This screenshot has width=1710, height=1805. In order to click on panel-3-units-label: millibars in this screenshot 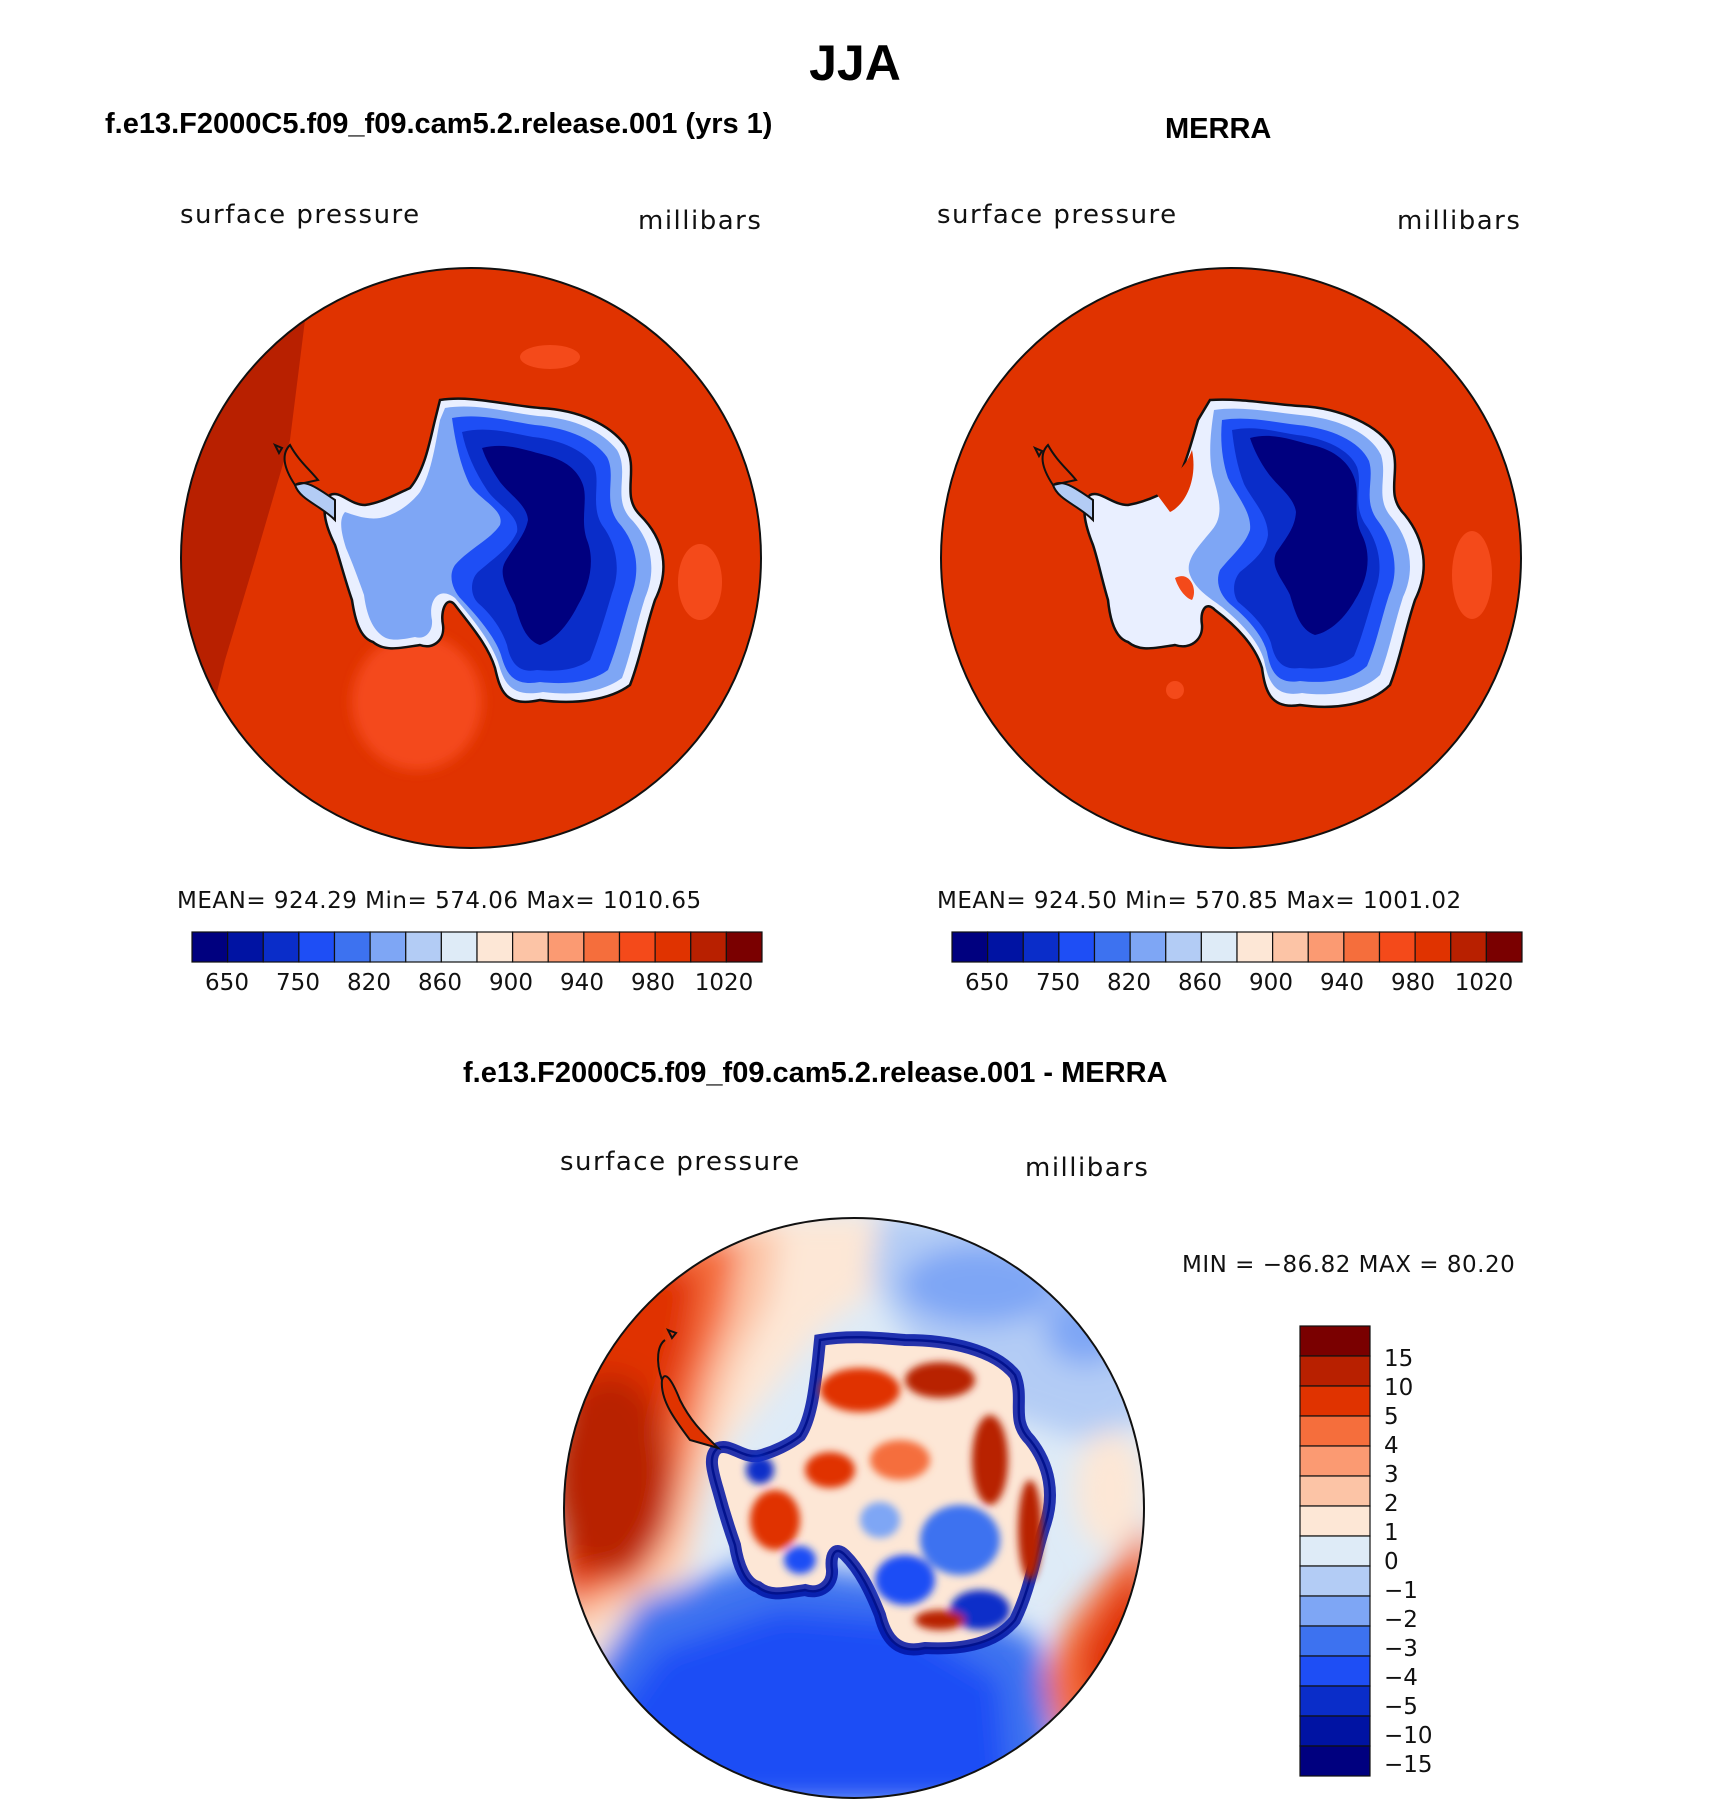, I will do `click(1087, 1168)`.